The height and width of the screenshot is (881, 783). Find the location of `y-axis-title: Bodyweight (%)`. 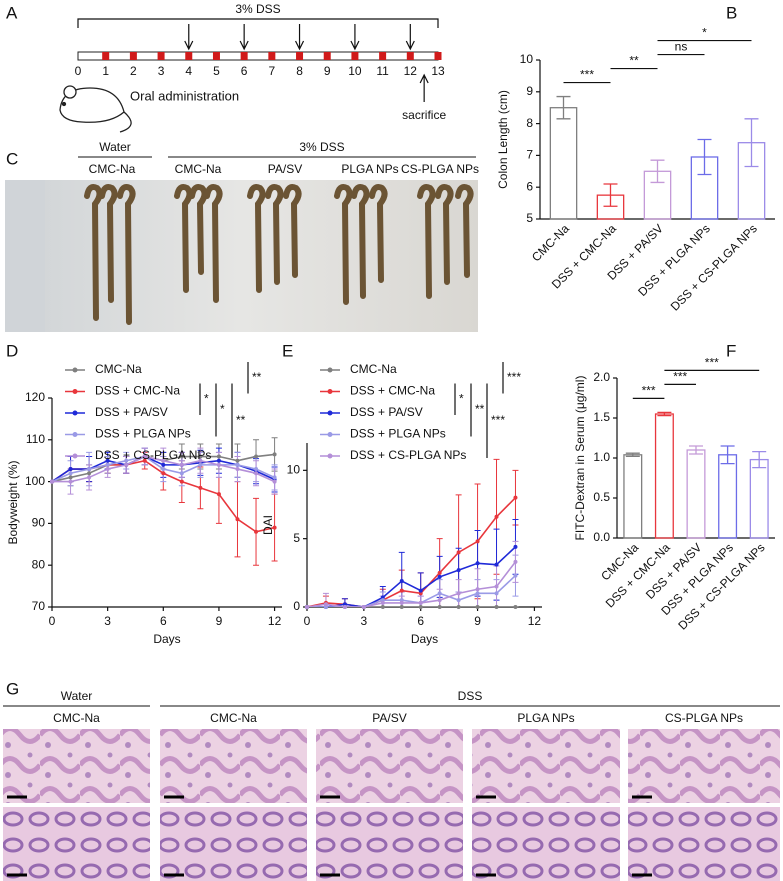

y-axis-title: Bodyweight (%) is located at coordinates (13, 502).